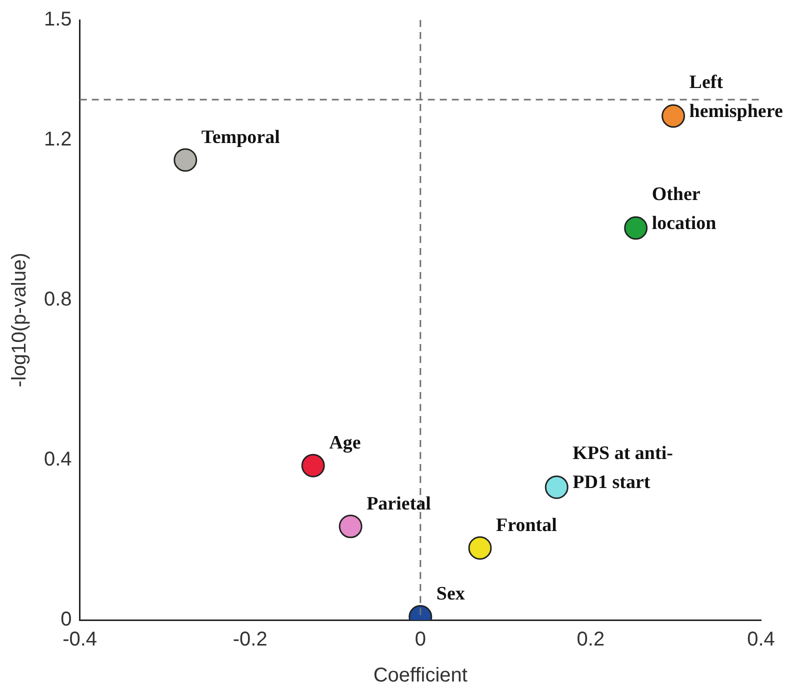  What do you see at coordinates (398, 503) in the screenshot?
I see `annotation: Parietal` at bounding box center [398, 503].